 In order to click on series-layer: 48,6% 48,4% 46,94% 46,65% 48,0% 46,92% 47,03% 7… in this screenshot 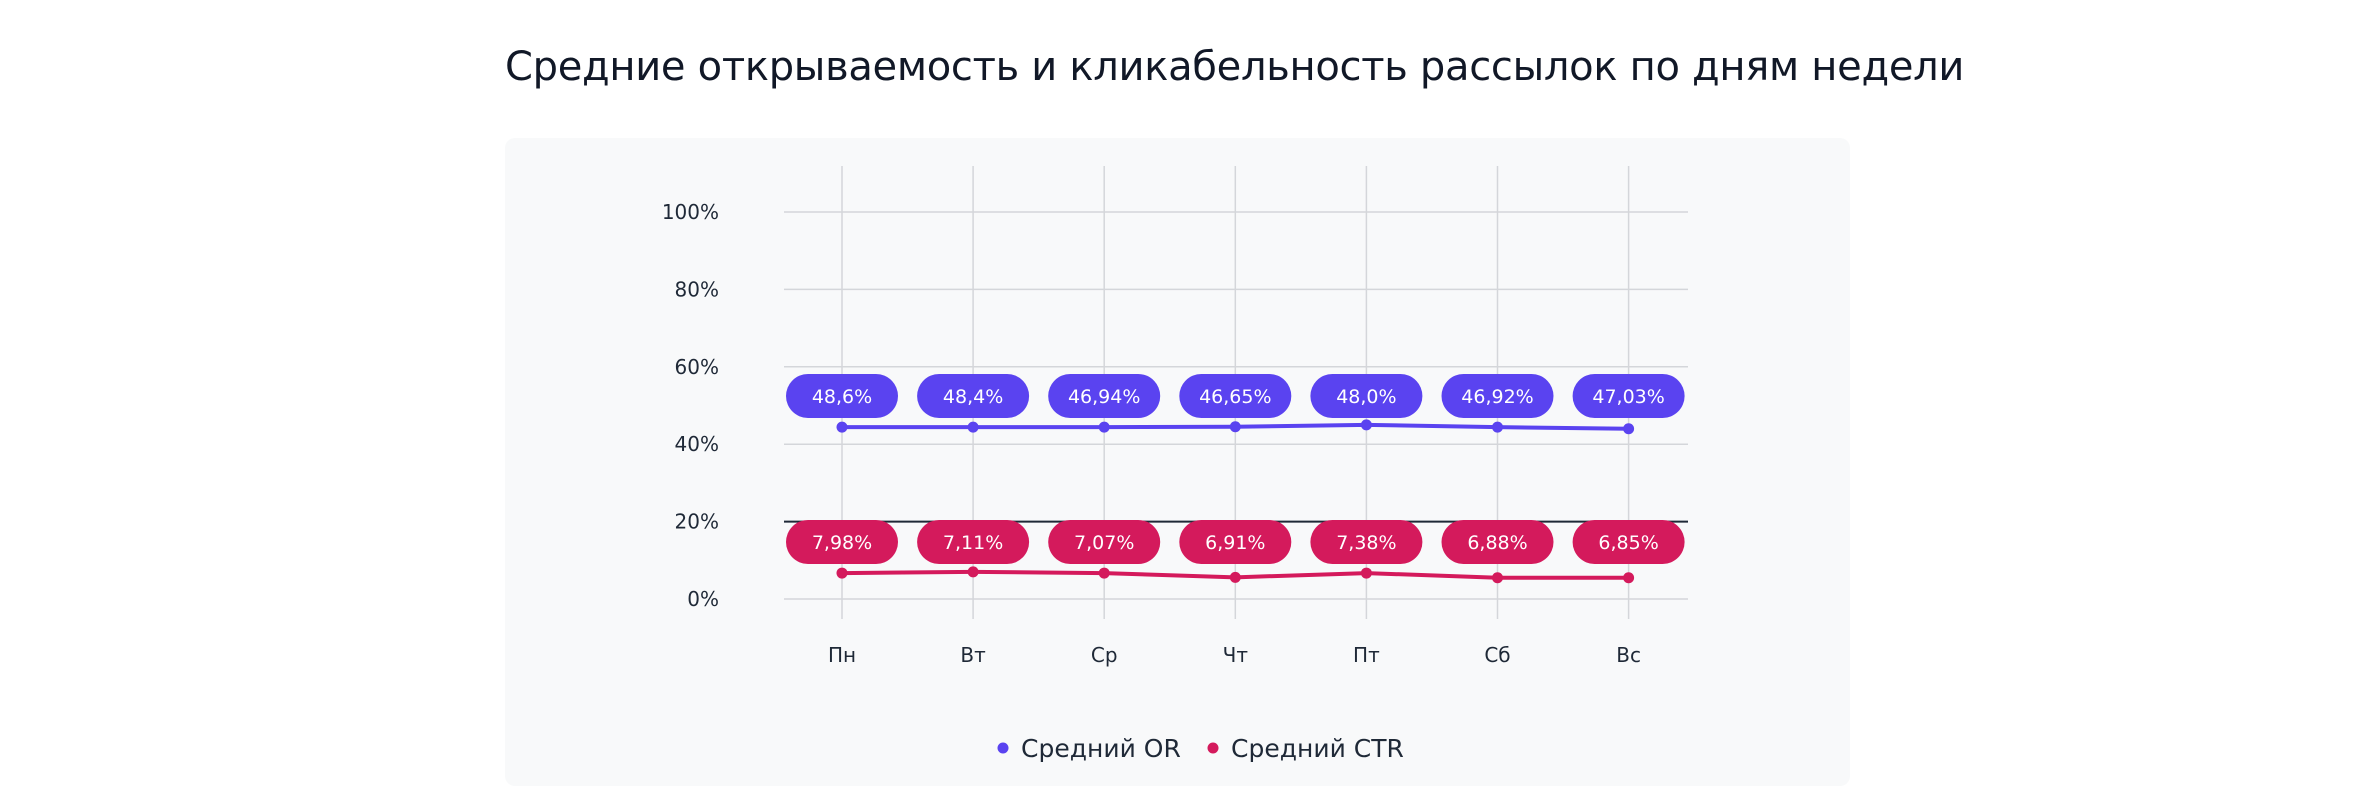, I will do `click(1235, 479)`.